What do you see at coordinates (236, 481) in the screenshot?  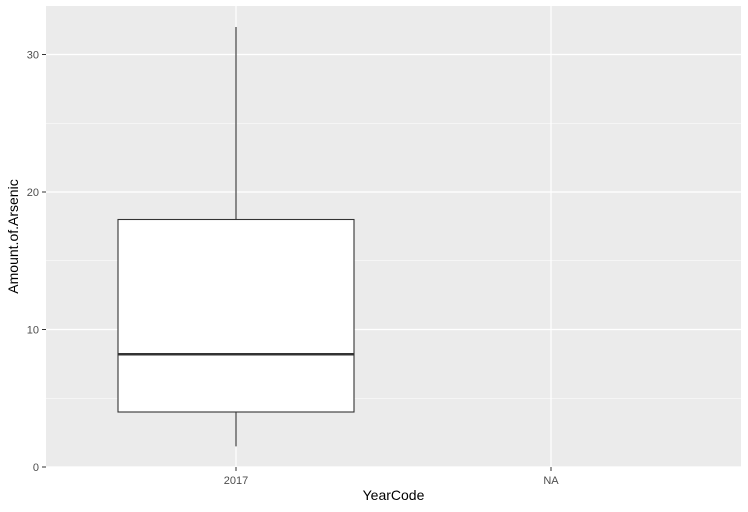 I see `x-tick-label: 2017` at bounding box center [236, 481].